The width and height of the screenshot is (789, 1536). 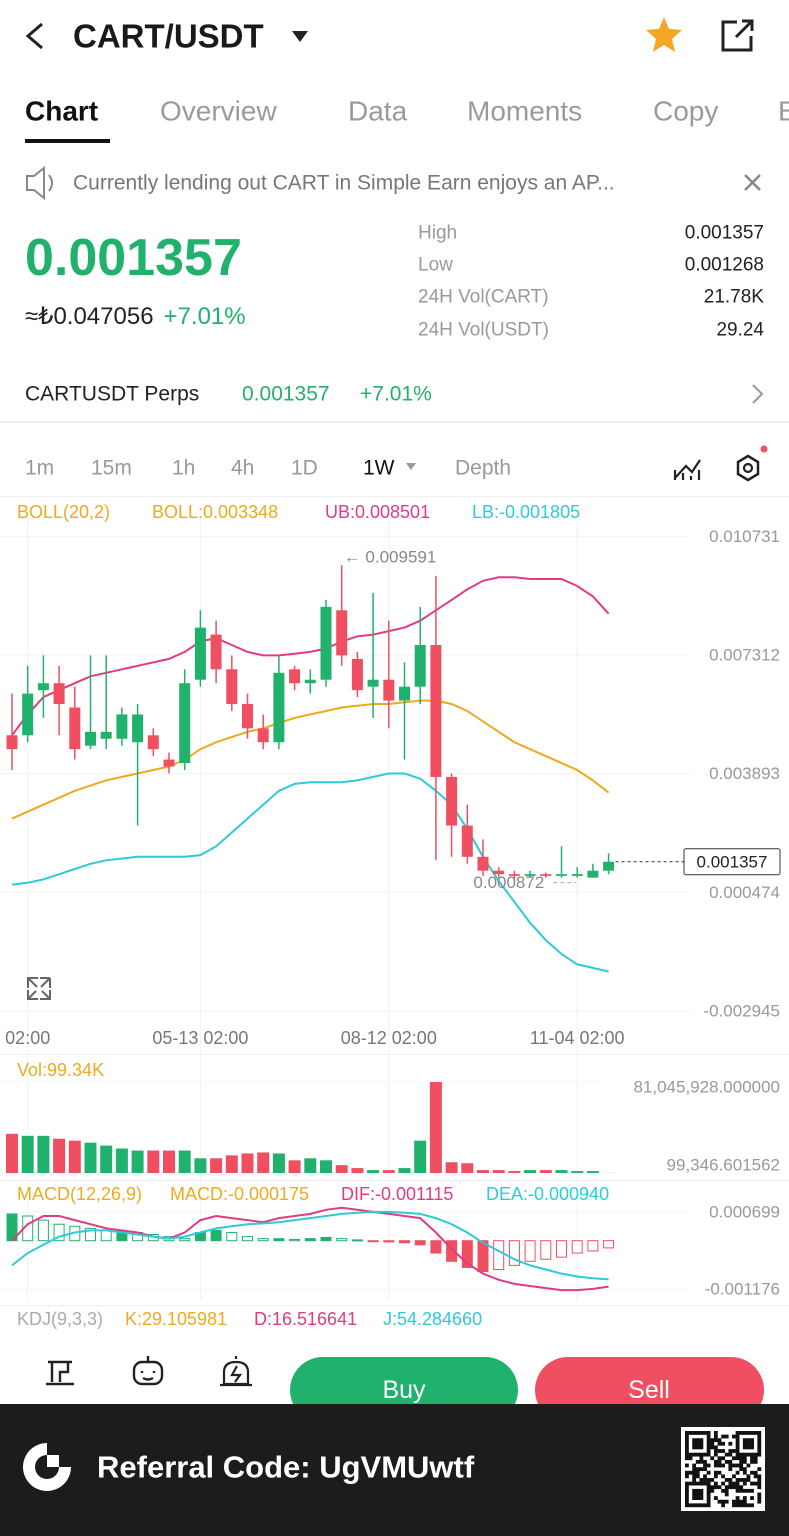 I want to click on interval: 4h, so click(x=242, y=468).